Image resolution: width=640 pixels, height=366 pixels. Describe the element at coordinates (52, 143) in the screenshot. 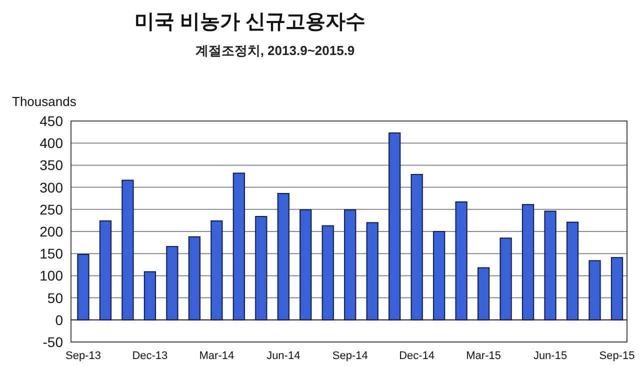

I see `y-tick-label: 400` at that location.